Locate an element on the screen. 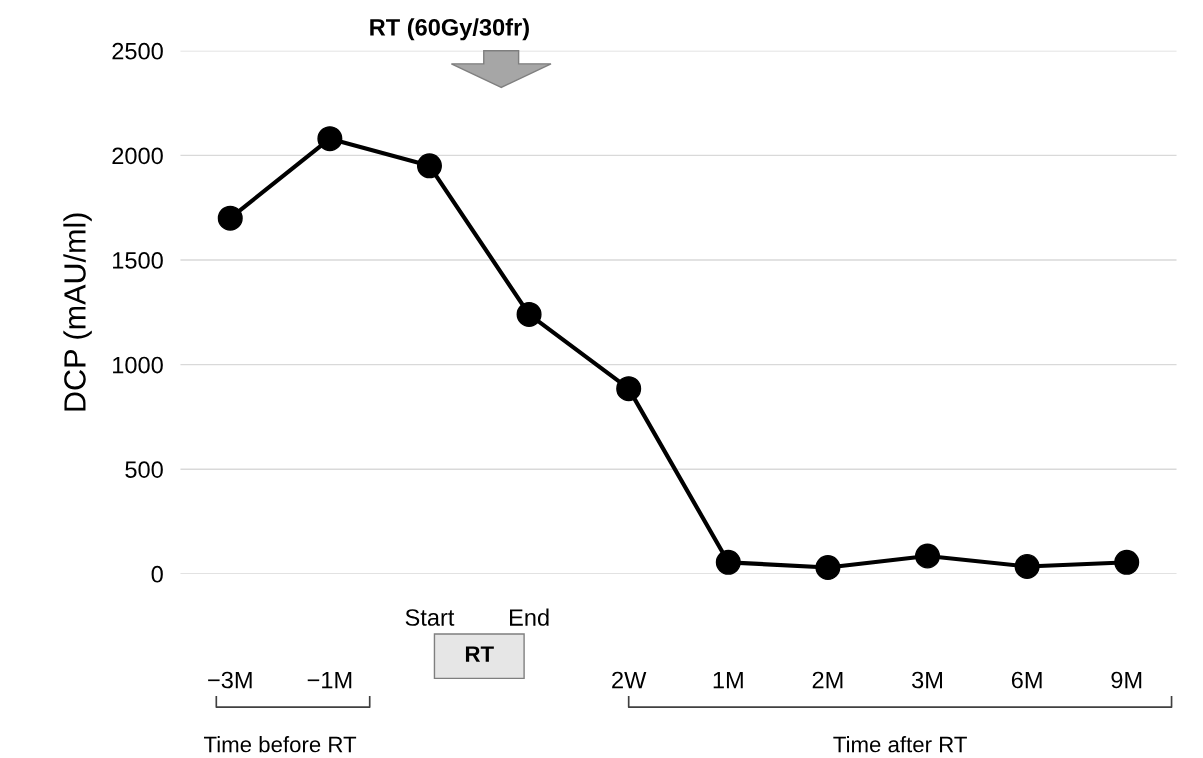 The image size is (1203, 758). x-tick-label: 1M is located at coordinates (728, 680).